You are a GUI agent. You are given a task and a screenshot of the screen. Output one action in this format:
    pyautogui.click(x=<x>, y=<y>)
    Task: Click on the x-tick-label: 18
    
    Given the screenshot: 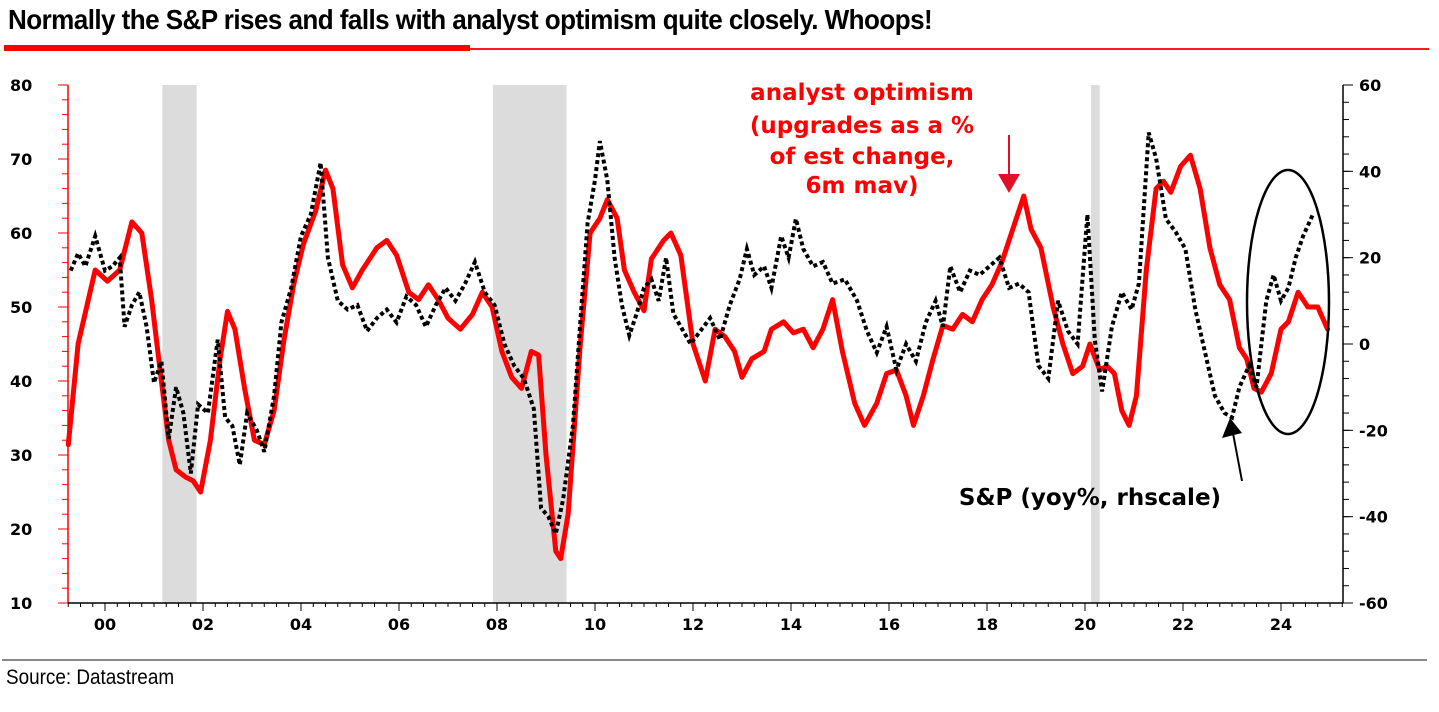 What is the action you would take?
    pyautogui.click(x=987, y=624)
    